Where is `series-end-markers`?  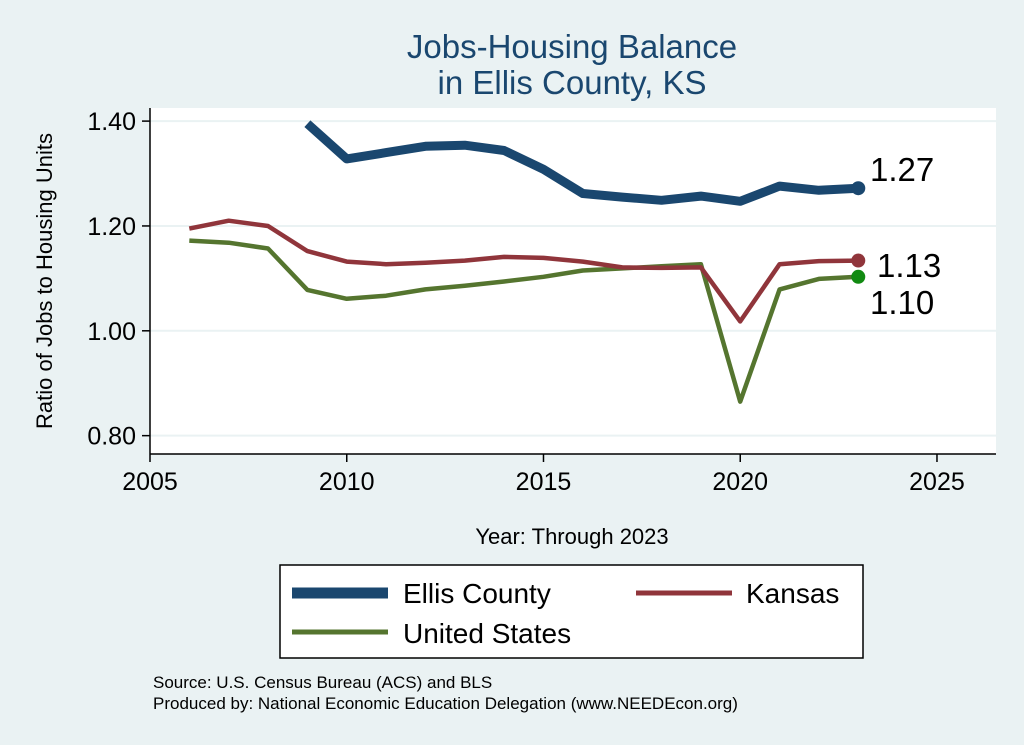
series-end-markers is located at coordinates (858, 232).